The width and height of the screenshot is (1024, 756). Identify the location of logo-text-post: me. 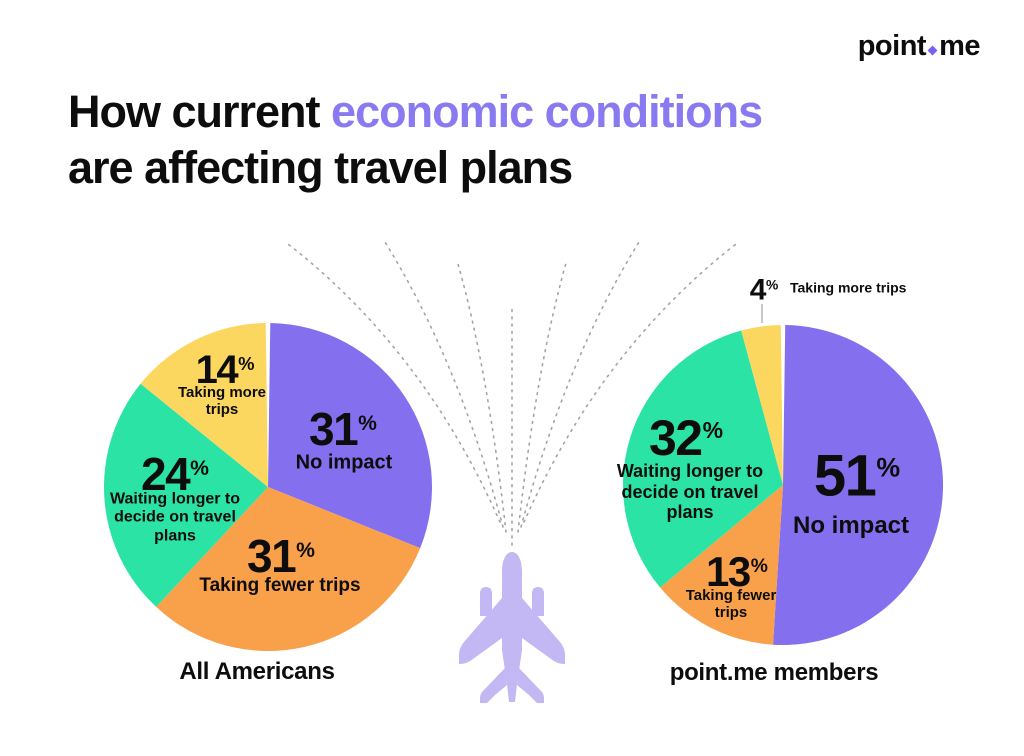
(959, 46).